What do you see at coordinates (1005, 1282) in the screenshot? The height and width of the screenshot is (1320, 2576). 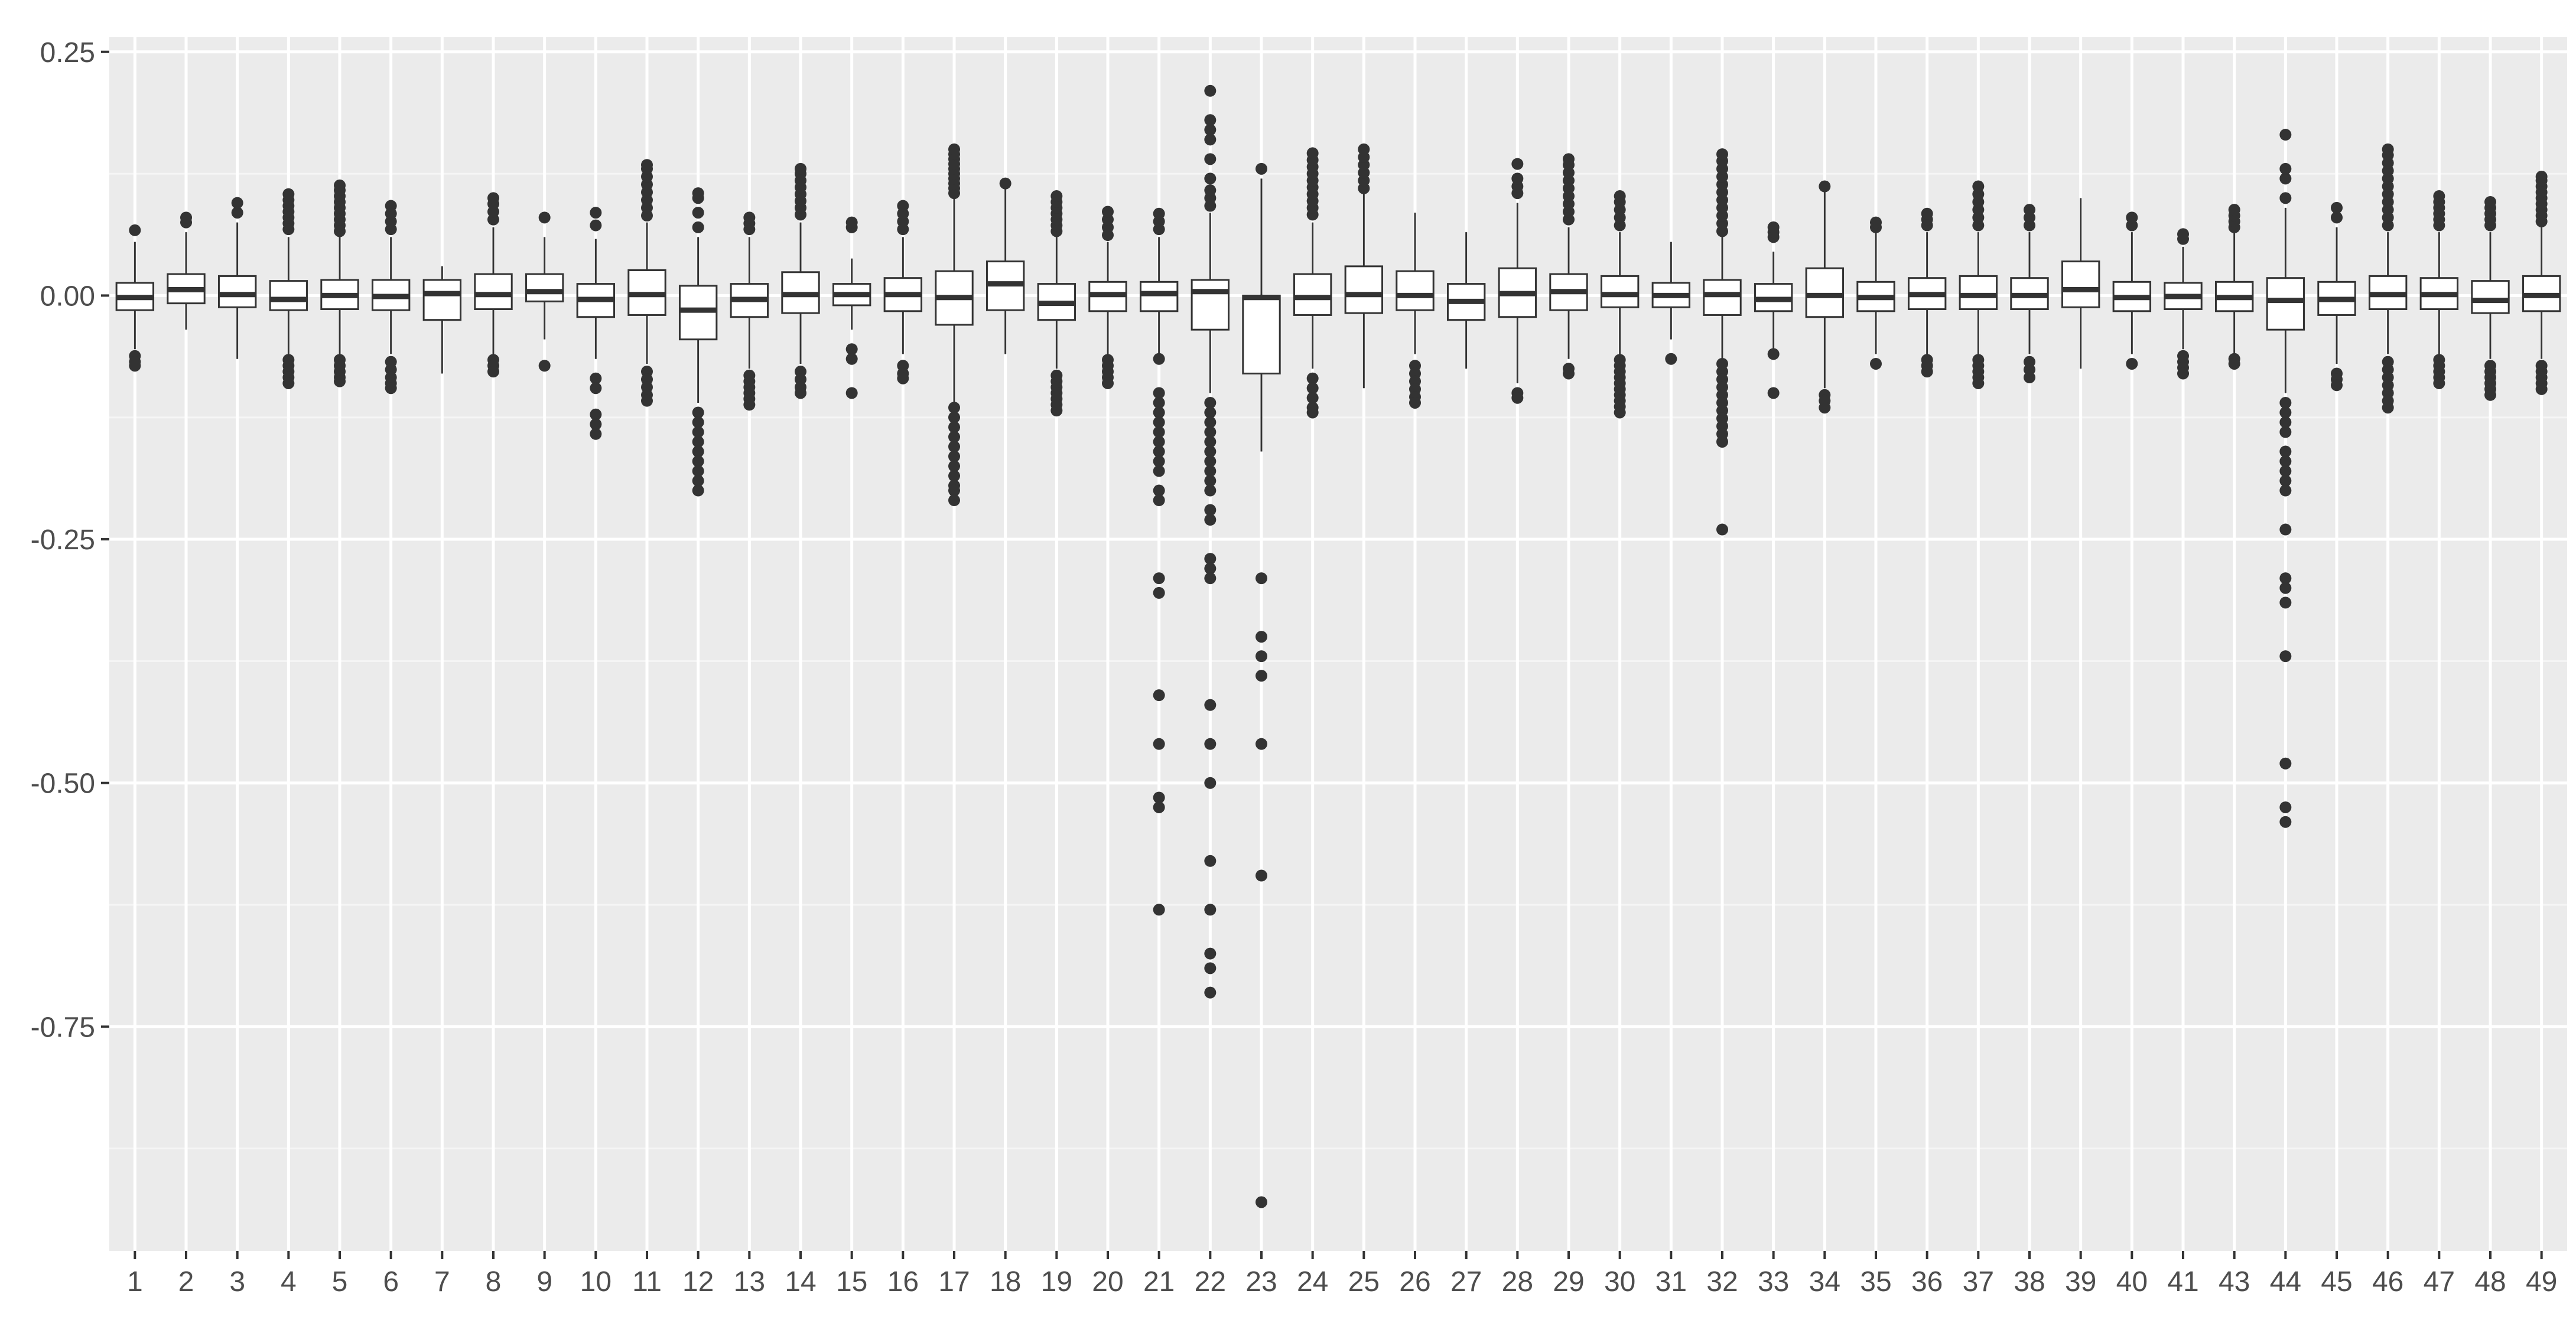 I see `x-tick-label: 18` at bounding box center [1005, 1282].